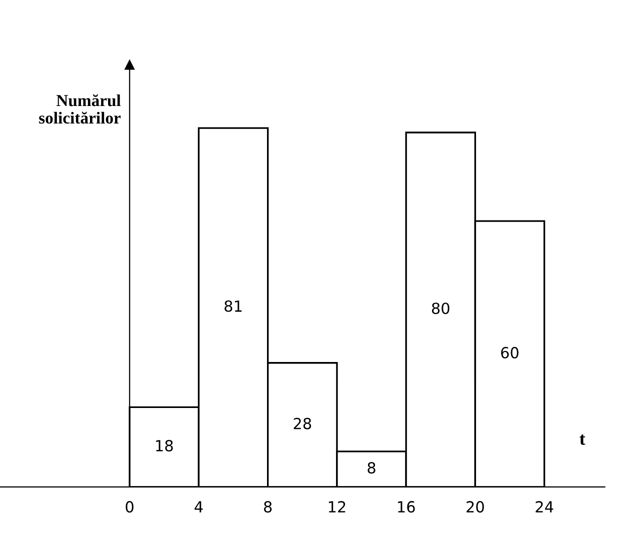 This screenshot has width=630, height=541. Describe the element at coordinates (406, 507) in the screenshot. I see `x-tick-label: 16` at that location.